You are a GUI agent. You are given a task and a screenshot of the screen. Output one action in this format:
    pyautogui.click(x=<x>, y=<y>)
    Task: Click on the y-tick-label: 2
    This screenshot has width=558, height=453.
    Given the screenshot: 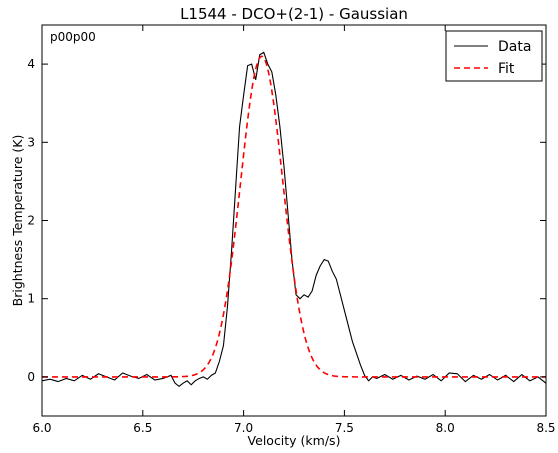 What is the action you would take?
    pyautogui.click(x=31, y=221)
    